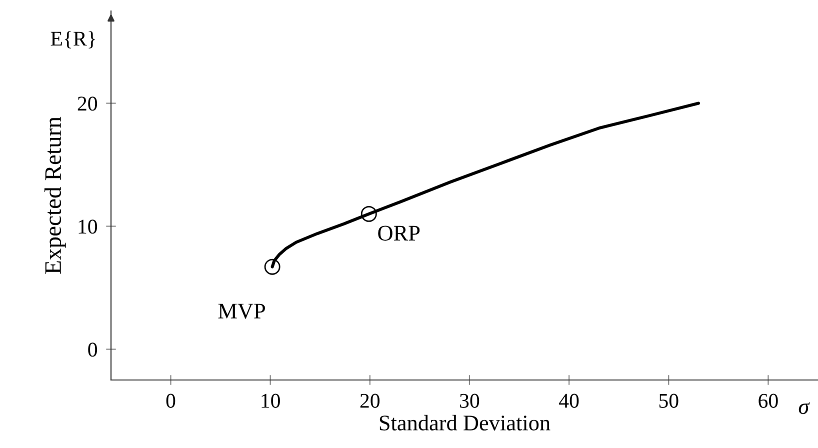 Image resolution: width=818 pixels, height=448 pixels. Describe the element at coordinates (470, 401) in the screenshot. I see `x-tick-label: 30` at that location.